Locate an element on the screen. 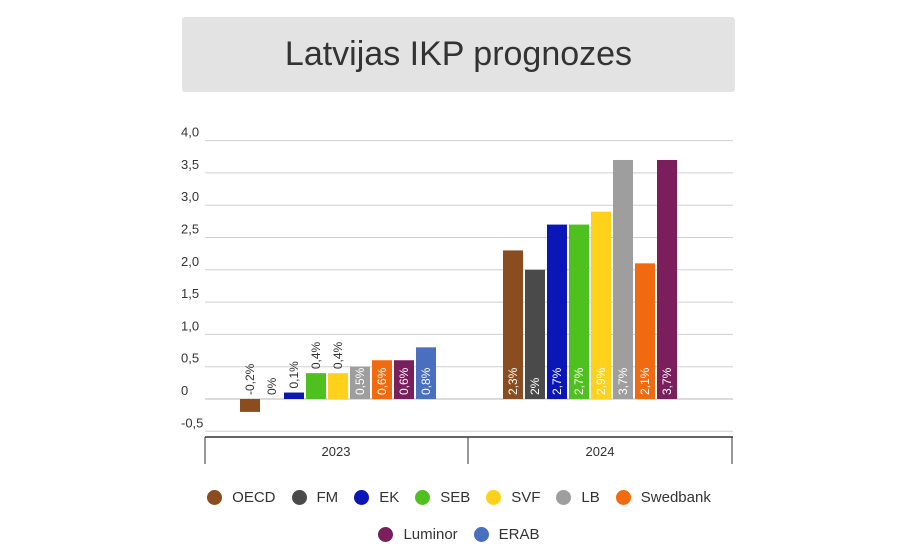 The width and height of the screenshot is (918, 554). data-label: 2,3% is located at coordinates (513, 381).